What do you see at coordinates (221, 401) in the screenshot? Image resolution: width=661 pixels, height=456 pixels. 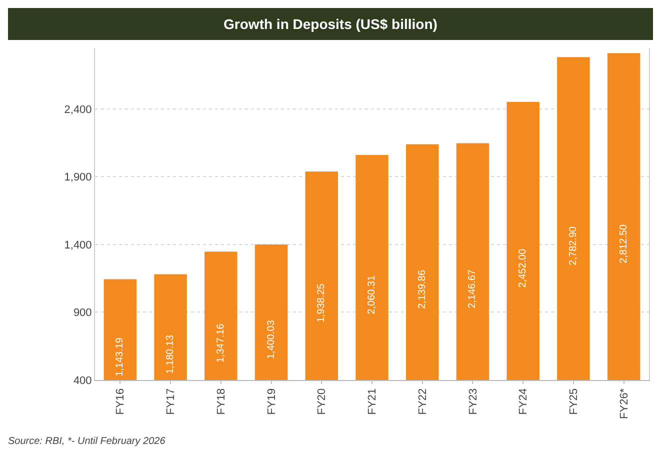 I see `x-tick-label: FY18` at bounding box center [221, 401].